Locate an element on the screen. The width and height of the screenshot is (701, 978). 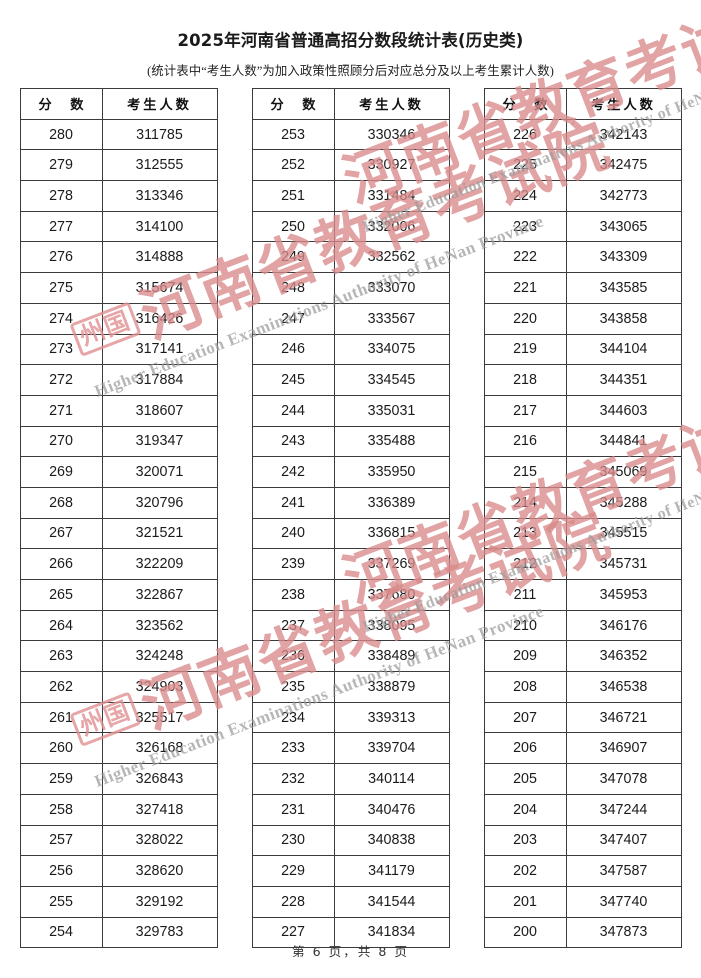
table-row: 263 324248 is located at coordinates (118, 656).